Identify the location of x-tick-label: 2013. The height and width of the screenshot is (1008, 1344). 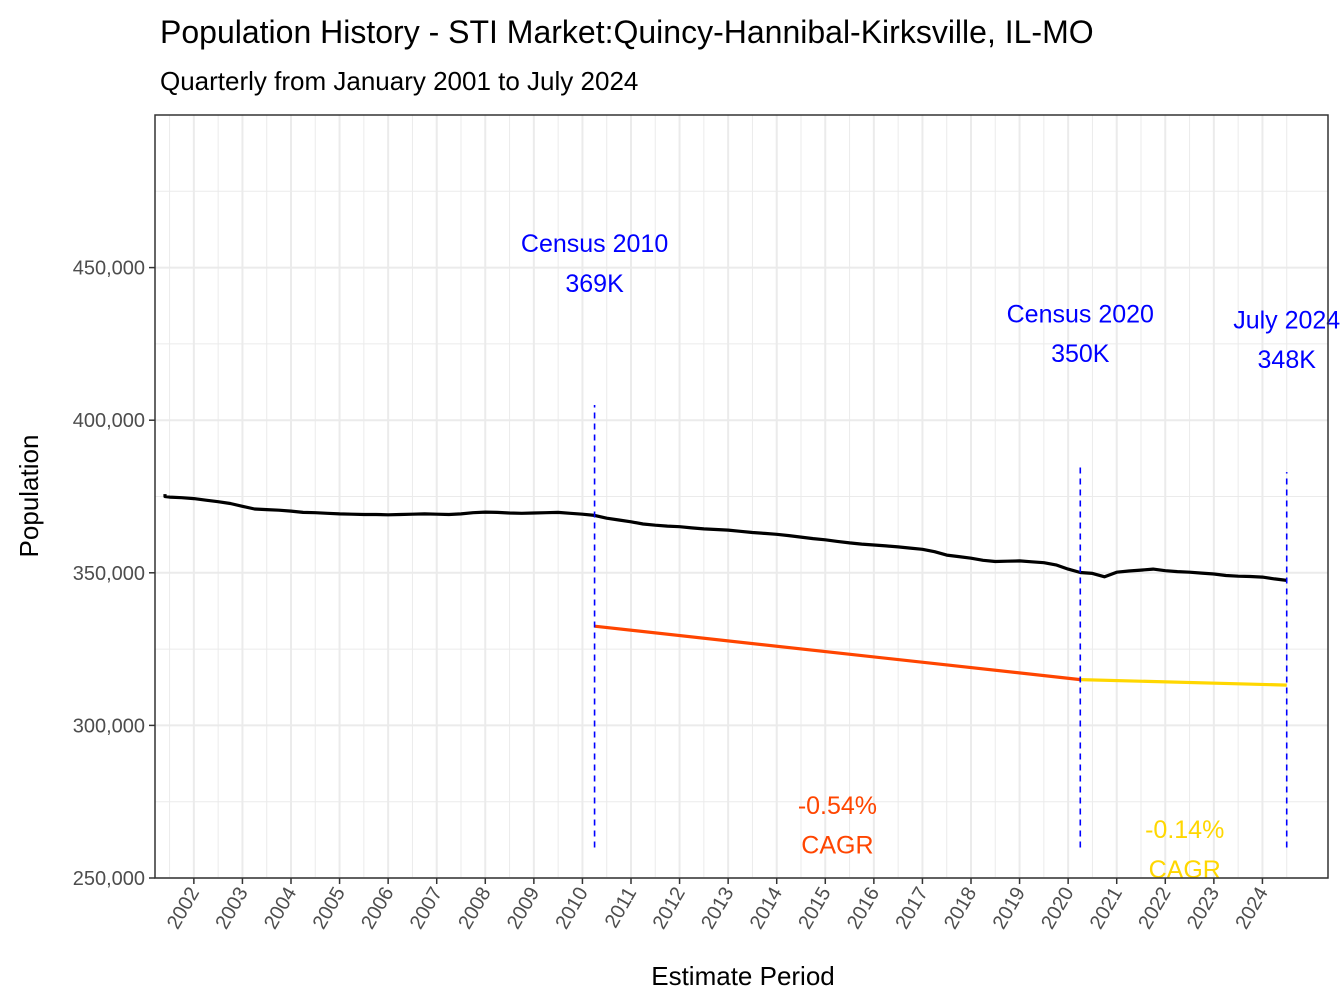
(717, 909).